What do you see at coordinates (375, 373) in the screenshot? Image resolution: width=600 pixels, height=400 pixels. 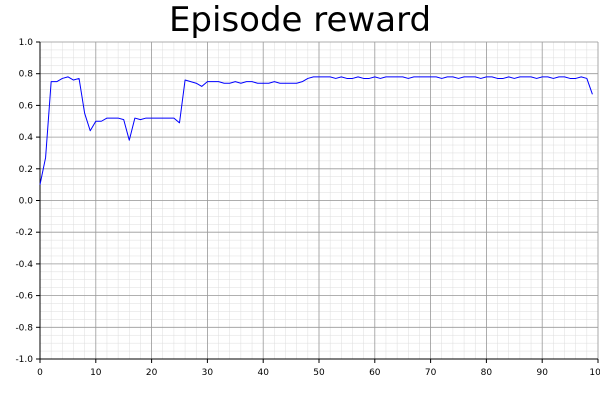 I see `x-tick-label: 60` at bounding box center [375, 373].